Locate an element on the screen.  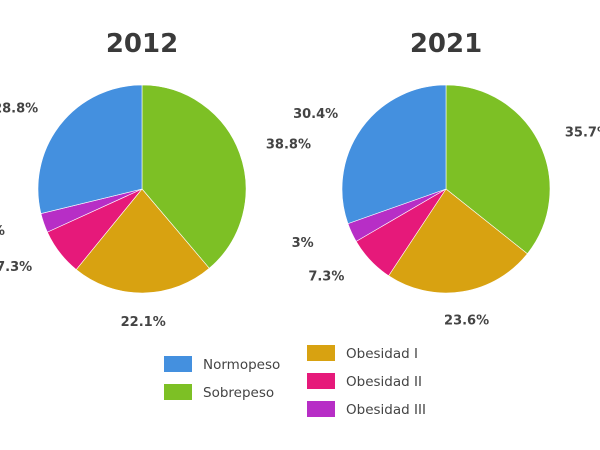
slice-label-sobrepeso-2021: 35.7% is located at coordinates (582, 133).